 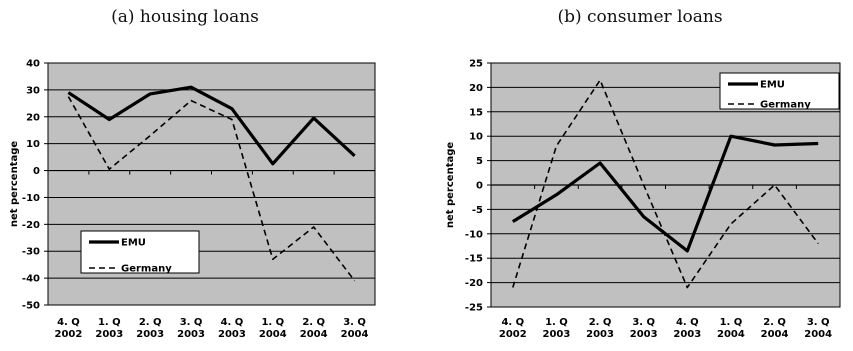 I want to click on y-tick-label: 5, so click(x=479, y=161).